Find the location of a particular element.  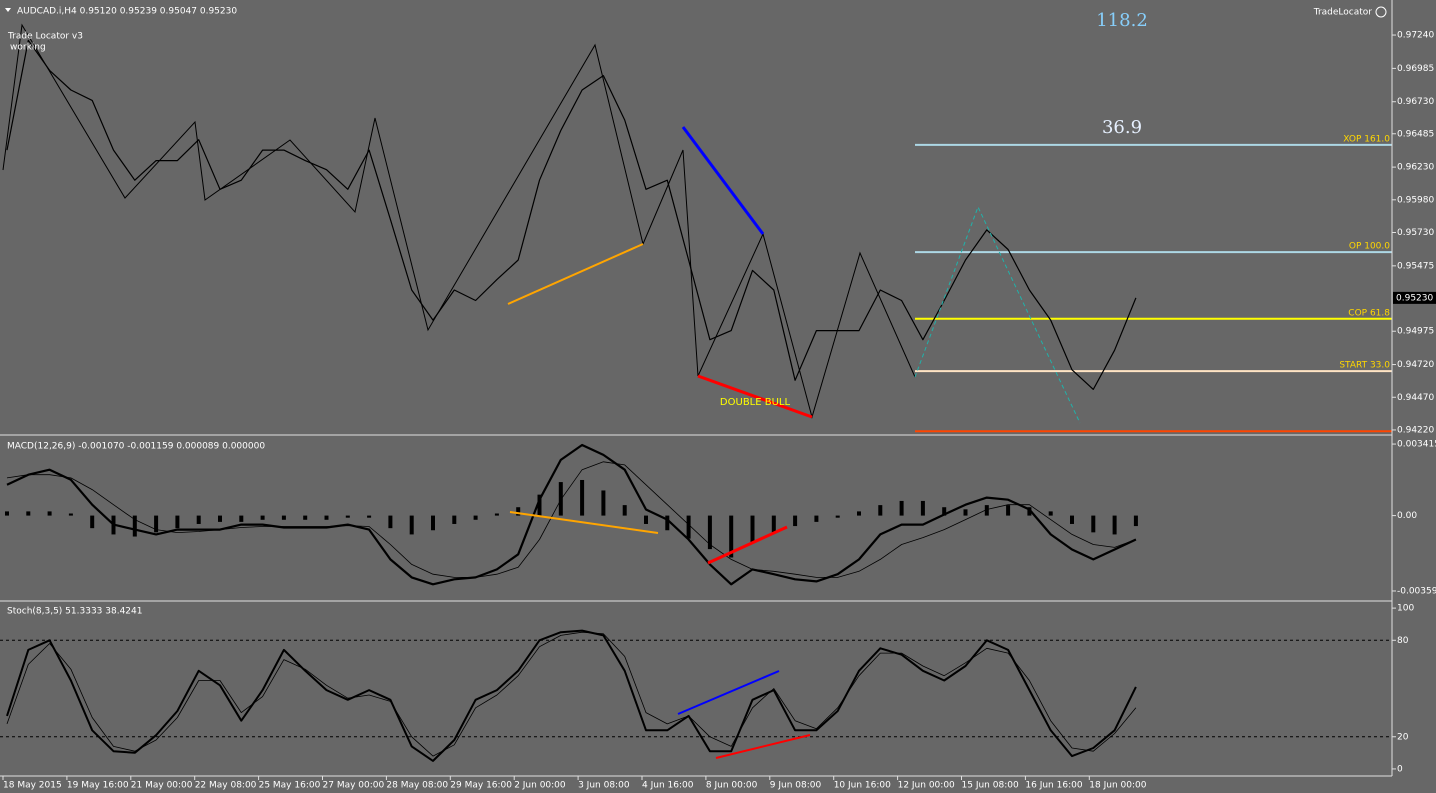

close-icon is located at coordinates (1381, 12).